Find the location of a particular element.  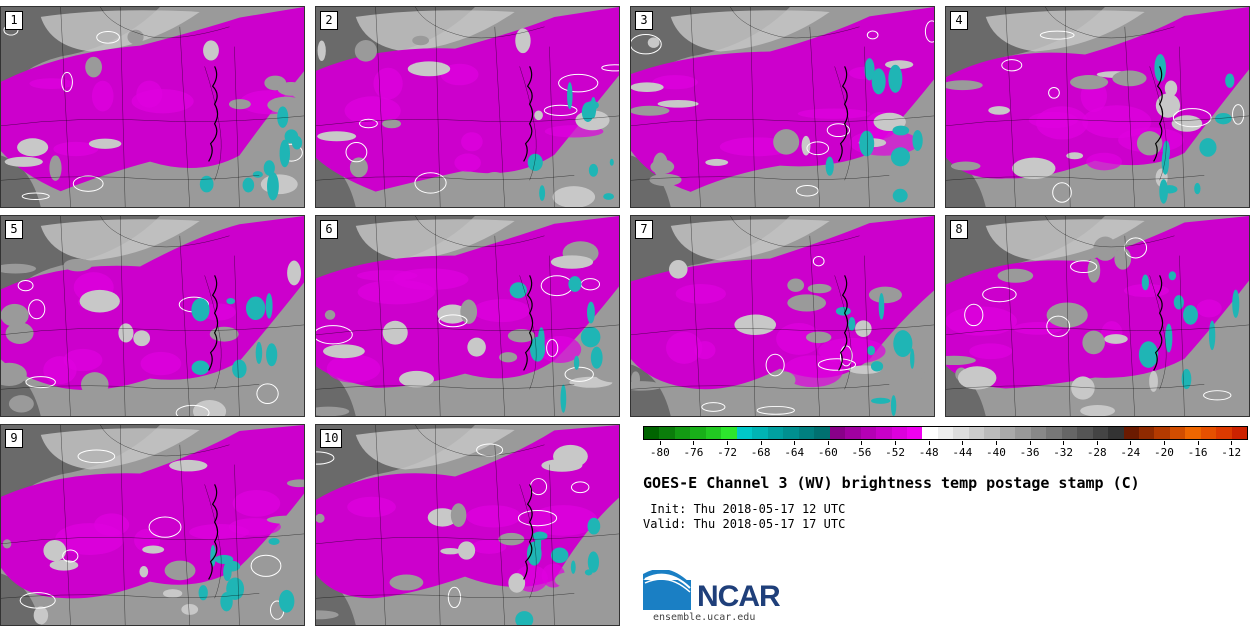

panel-number: 9 is located at coordinates (14, 438).